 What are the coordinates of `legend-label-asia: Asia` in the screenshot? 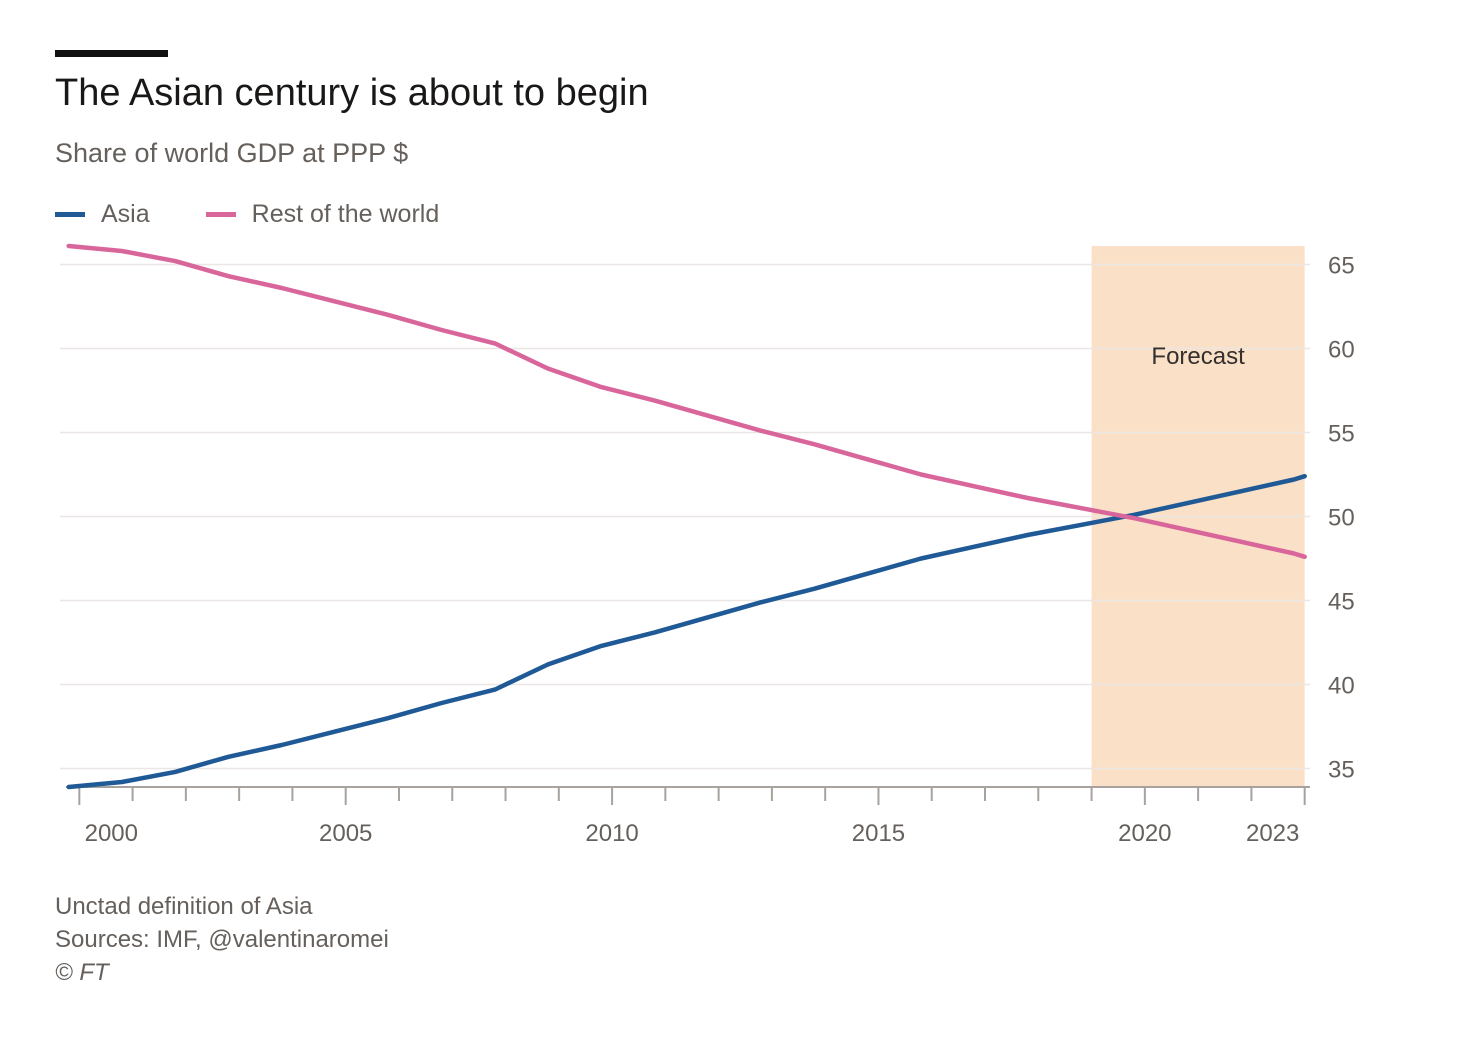 It's located at (125, 213).